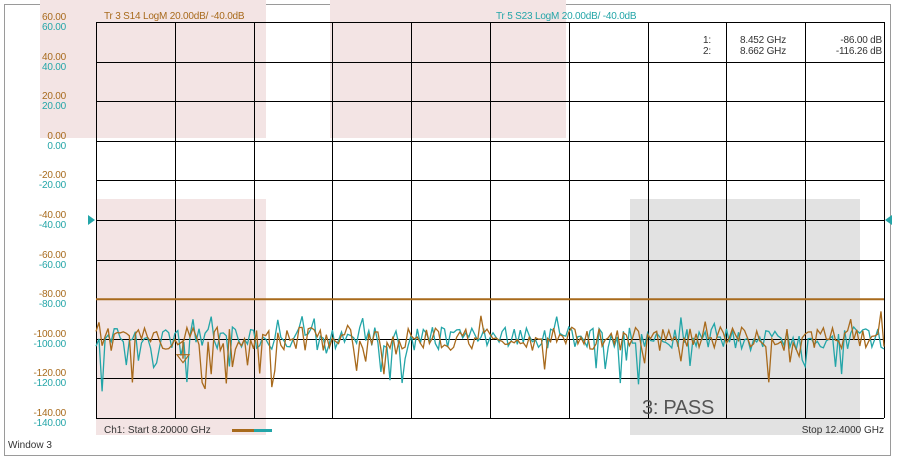 Image resolution: width=899 pixels, height=464 pixels. What do you see at coordinates (49, 423) in the screenshot?
I see `y-tick-teal: -140.00` at bounding box center [49, 423].